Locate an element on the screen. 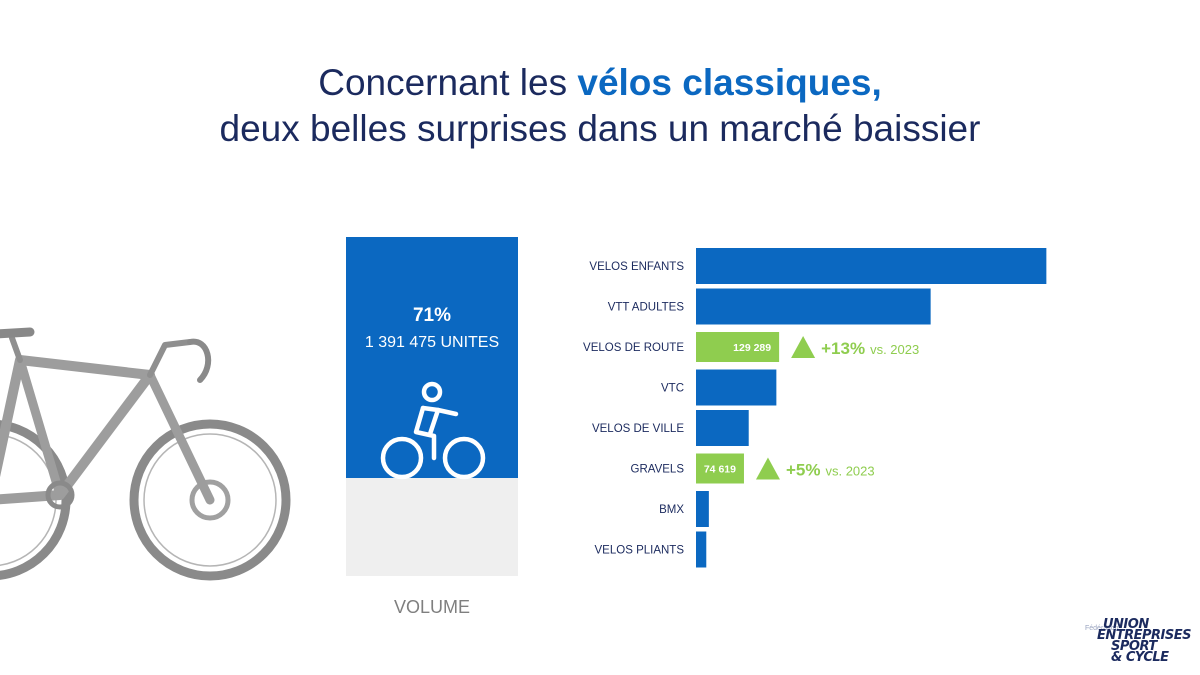 Image resolution: width=1200 pixels, height=675 pixels. category-label: BMX is located at coordinates (671, 510).